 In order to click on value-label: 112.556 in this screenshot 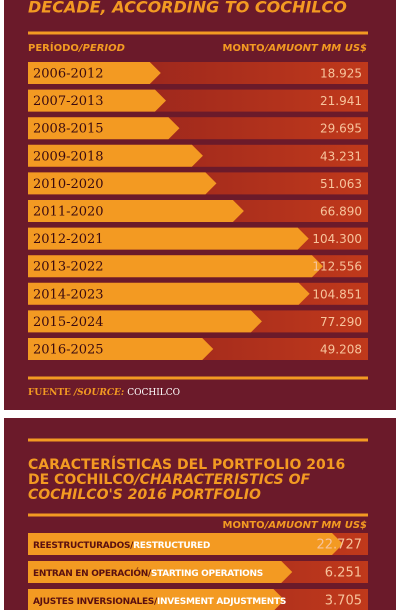, I will do `click(337, 267)`.